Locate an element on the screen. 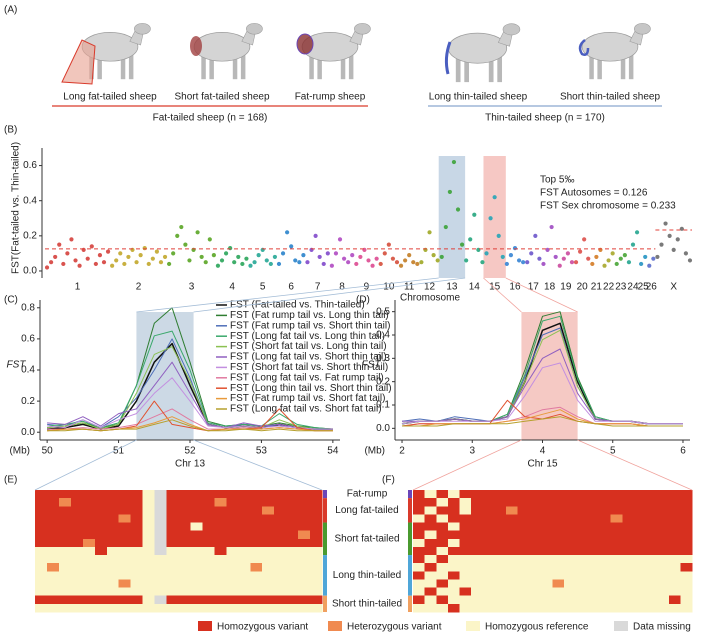 Image resolution: width=702 pixels, height=635 pixels. group-label: Thin-tailed sheep (n = 170) is located at coordinates (545, 118).